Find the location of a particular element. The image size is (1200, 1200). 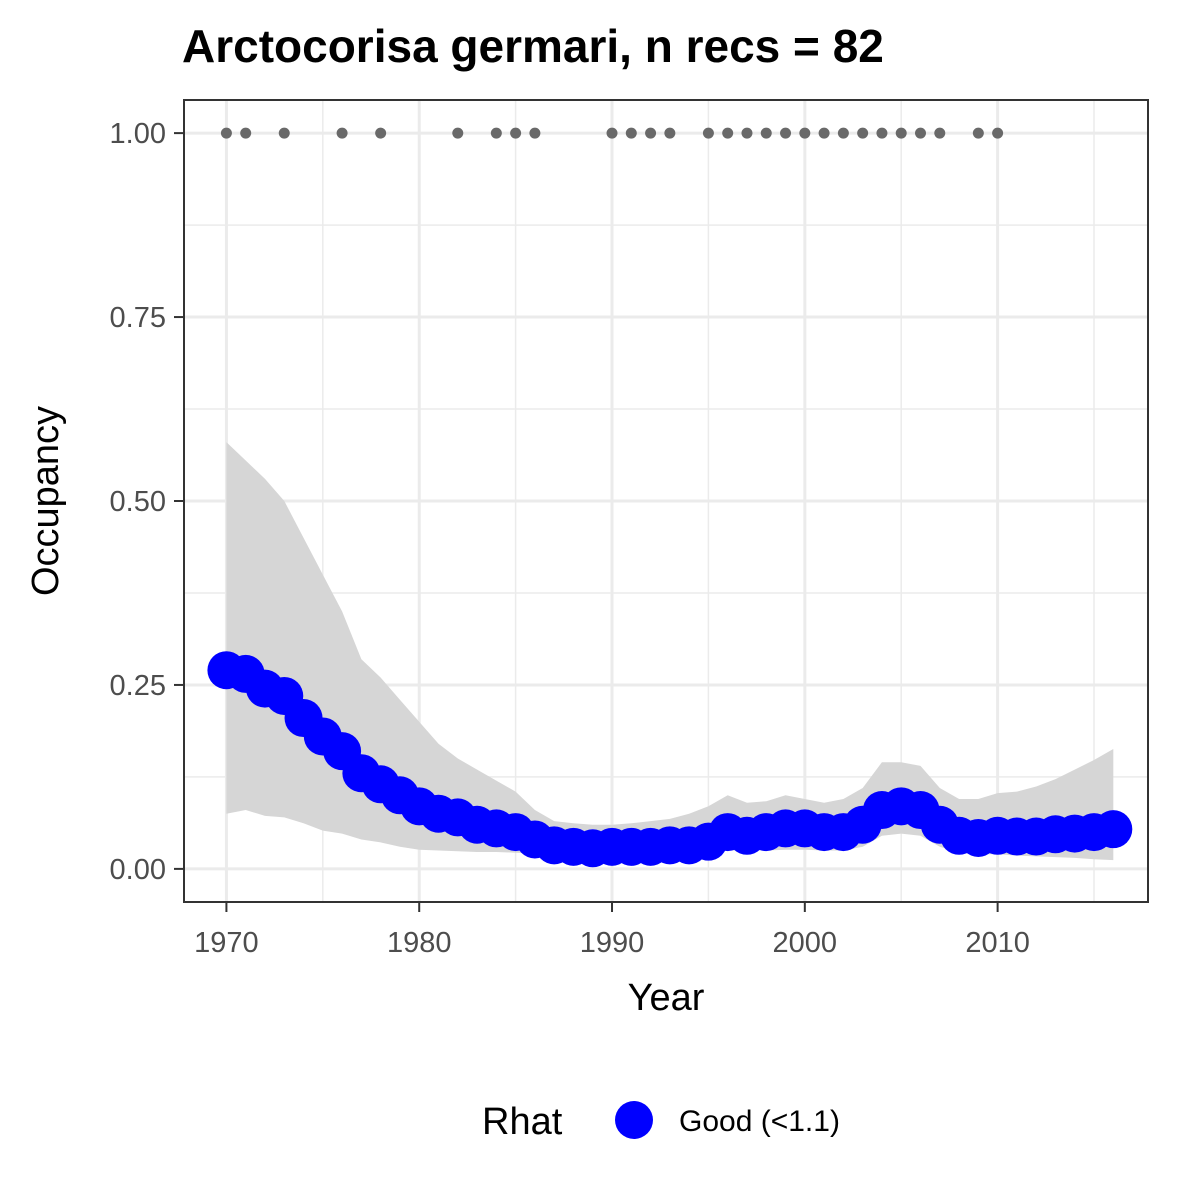

x-tick-label: 1990 is located at coordinates (612, 943).